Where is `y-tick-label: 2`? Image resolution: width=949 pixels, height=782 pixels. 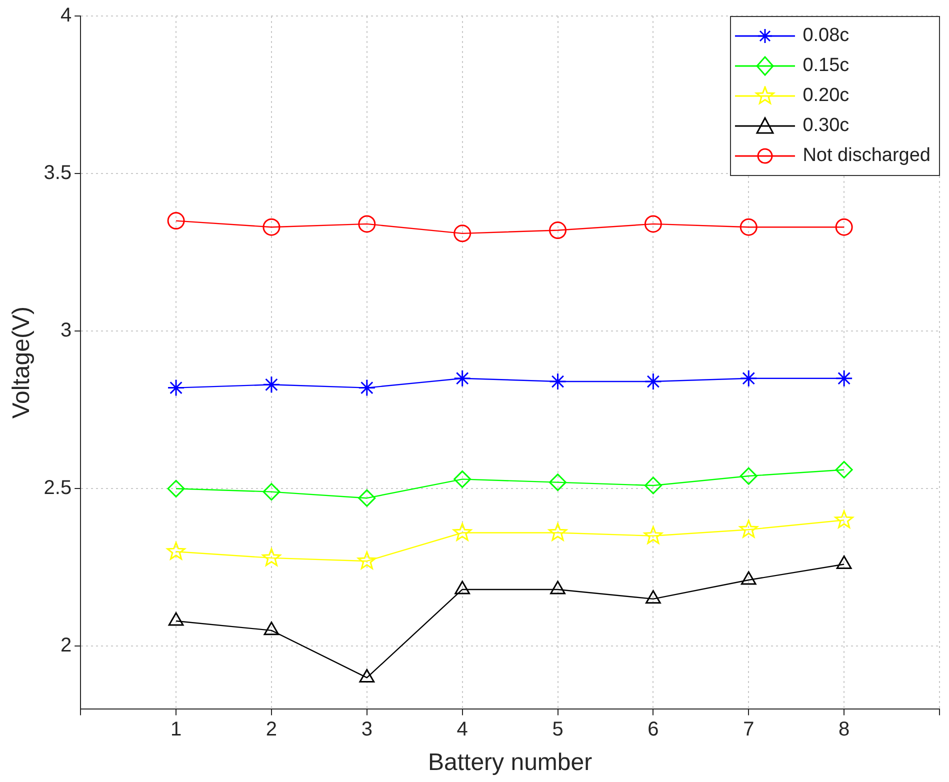 y-tick-label: 2 is located at coordinates (66, 645).